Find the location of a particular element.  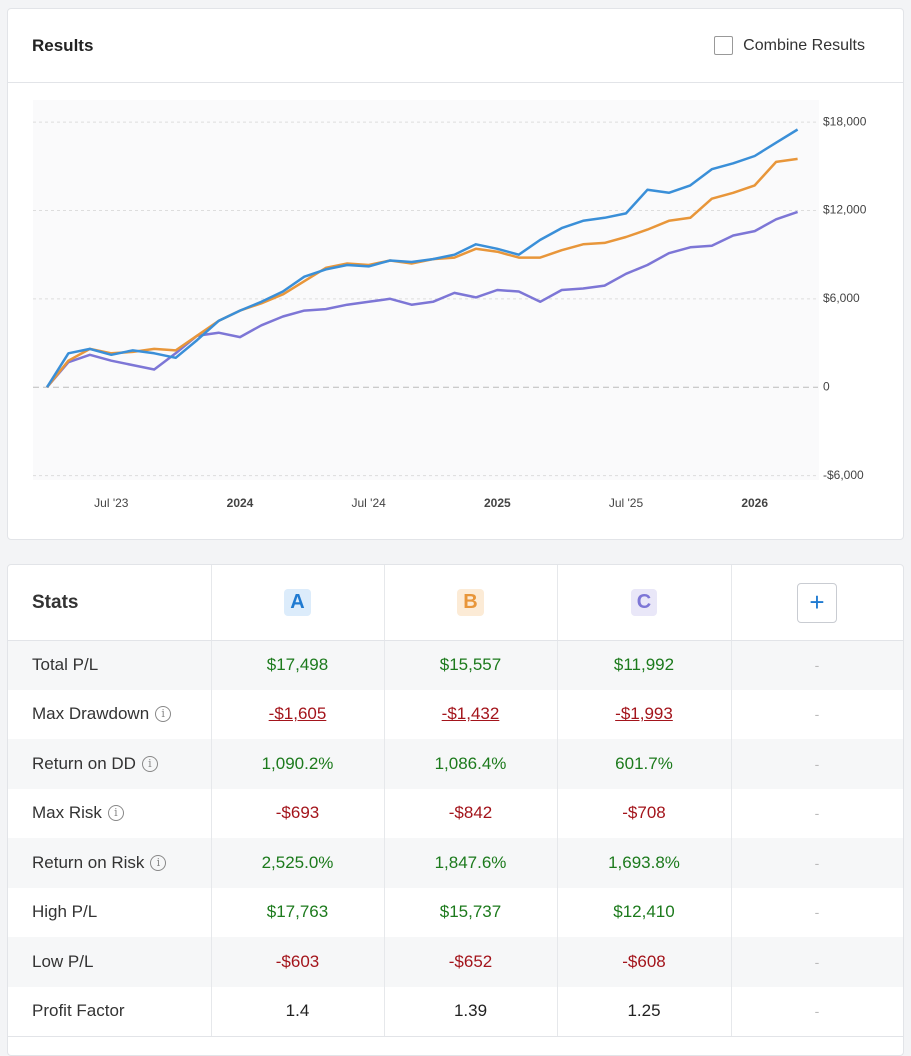

combine-toggle: Combine Results is located at coordinates (789, 45).